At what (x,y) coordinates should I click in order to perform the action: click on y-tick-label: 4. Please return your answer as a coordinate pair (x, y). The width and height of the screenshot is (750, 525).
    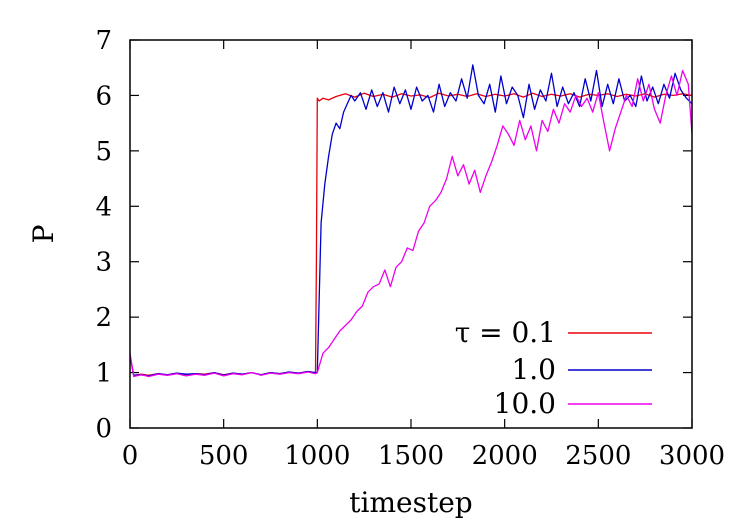
    Looking at the image, I should click on (103, 207).